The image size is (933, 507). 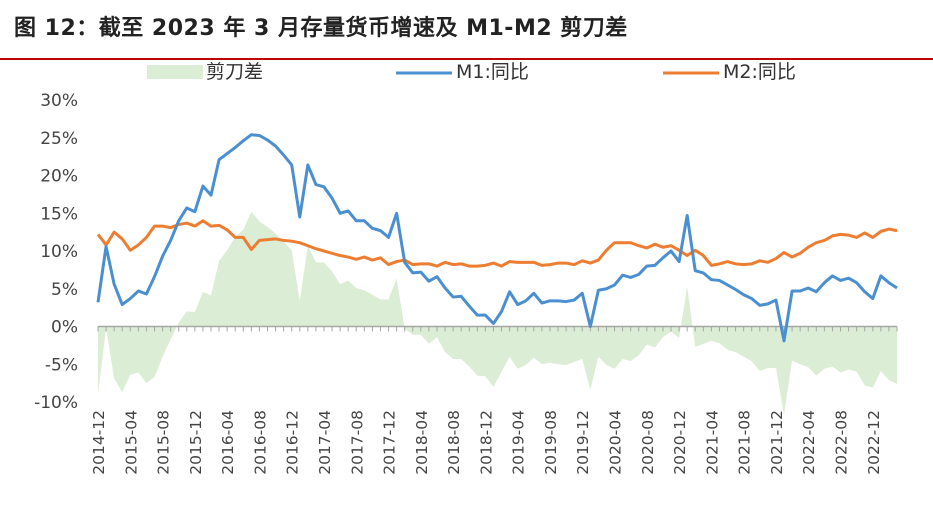 What do you see at coordinates (712, 442) in the screenshot?
I see `x-tick-label: 2021-04` at bounding box center [712, 442].